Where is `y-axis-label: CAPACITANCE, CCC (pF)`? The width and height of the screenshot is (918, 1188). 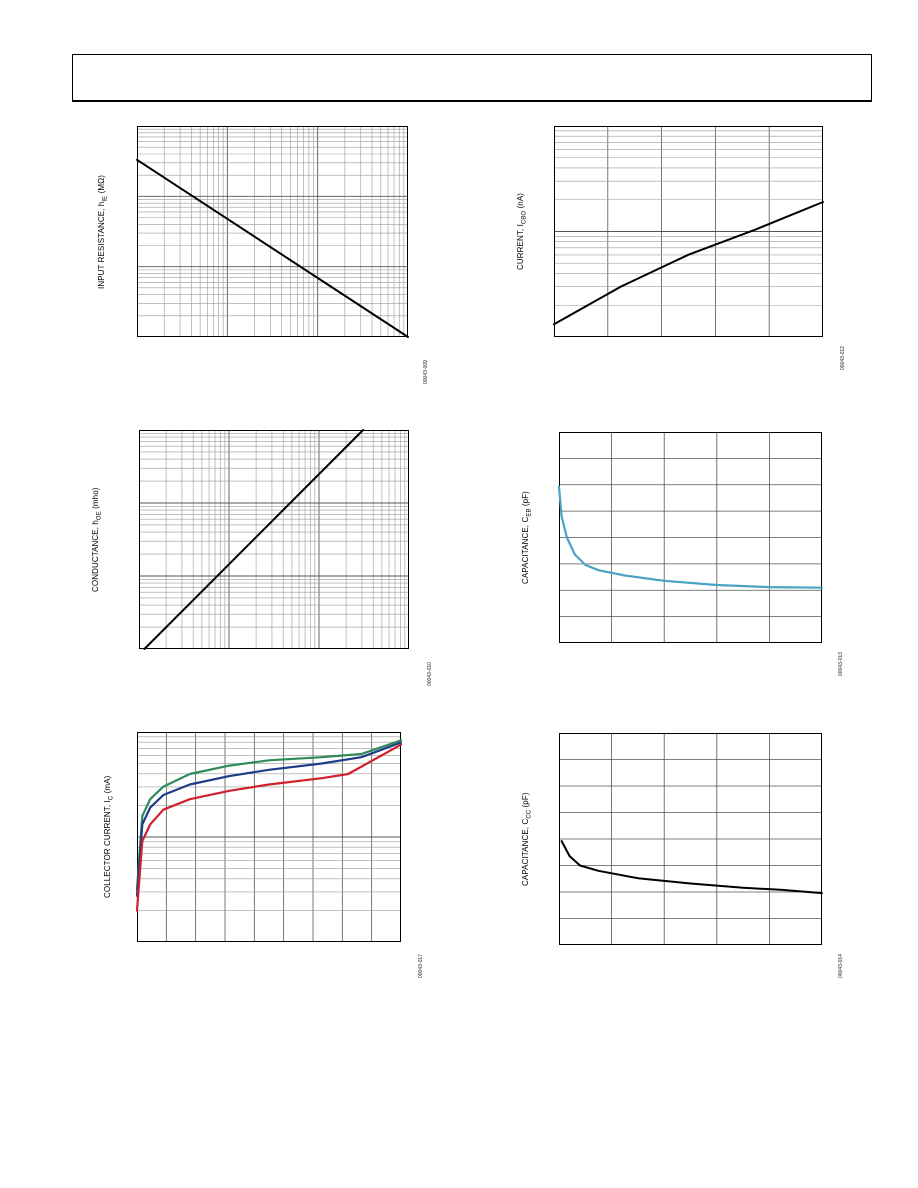
y-axis-label: CAPACITANCE, CCC (pF) is located at coordinates (527, 839).